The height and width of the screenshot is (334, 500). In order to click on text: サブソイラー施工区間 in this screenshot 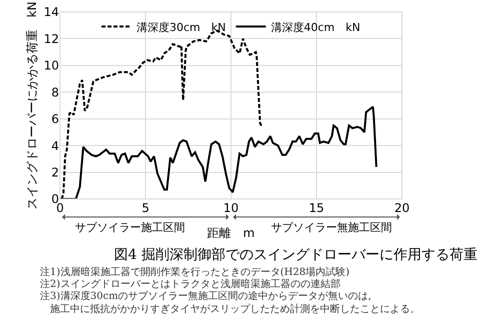, I will do `click(130, 227)`.